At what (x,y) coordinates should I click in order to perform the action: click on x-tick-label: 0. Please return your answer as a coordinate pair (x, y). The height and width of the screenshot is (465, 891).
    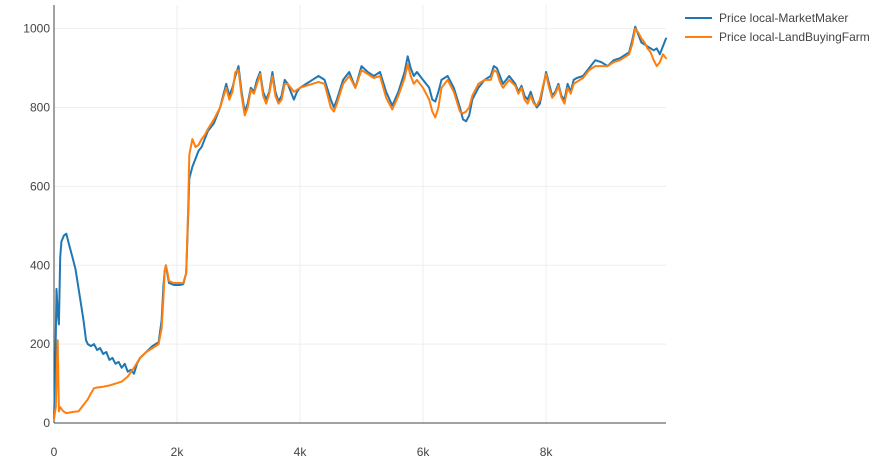
    Looking at the image, I should click on (54, 452).